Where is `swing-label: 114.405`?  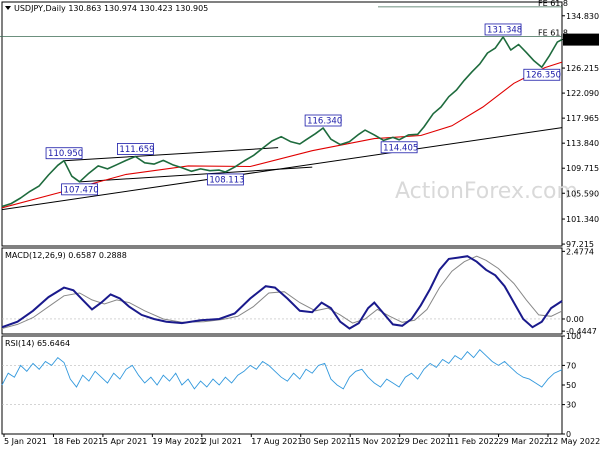
swing-label: 114.405 is located at coordinates (399, 147).